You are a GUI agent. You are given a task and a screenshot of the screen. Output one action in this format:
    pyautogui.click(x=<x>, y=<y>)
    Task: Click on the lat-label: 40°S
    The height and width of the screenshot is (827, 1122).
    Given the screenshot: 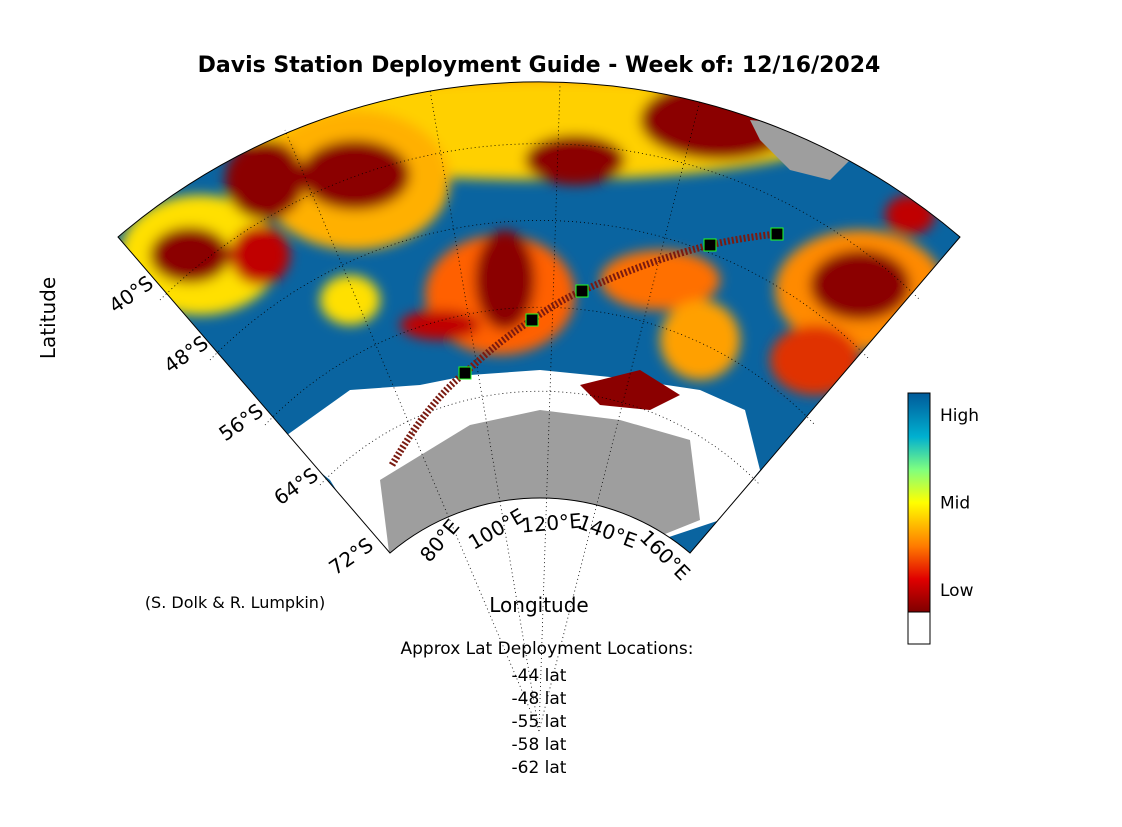 What is the action you would take?
    pyautogui.click(x=130, y=294)
    